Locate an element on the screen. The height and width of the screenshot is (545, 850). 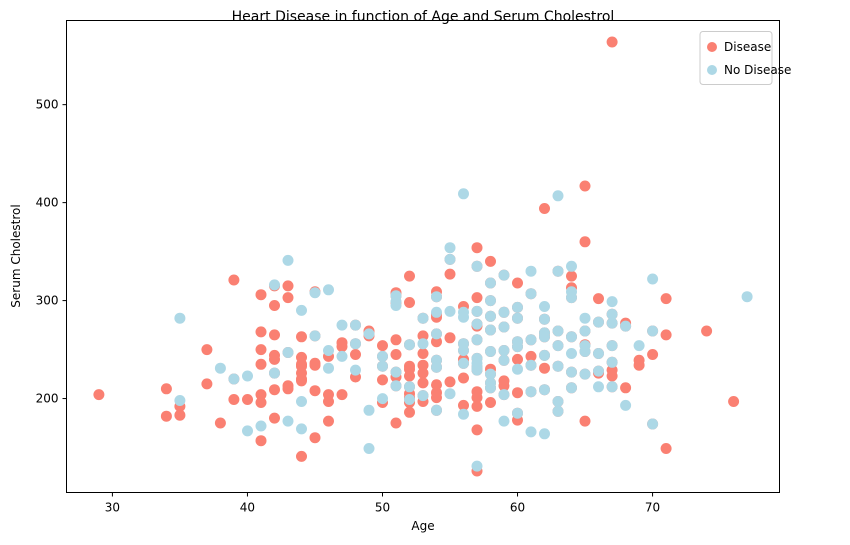
legend-marker-disease is located at coordinates (712, 47).